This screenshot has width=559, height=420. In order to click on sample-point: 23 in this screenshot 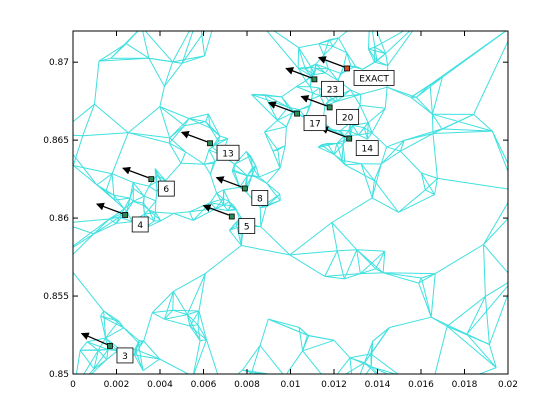, I will do `click(314, 82)`.